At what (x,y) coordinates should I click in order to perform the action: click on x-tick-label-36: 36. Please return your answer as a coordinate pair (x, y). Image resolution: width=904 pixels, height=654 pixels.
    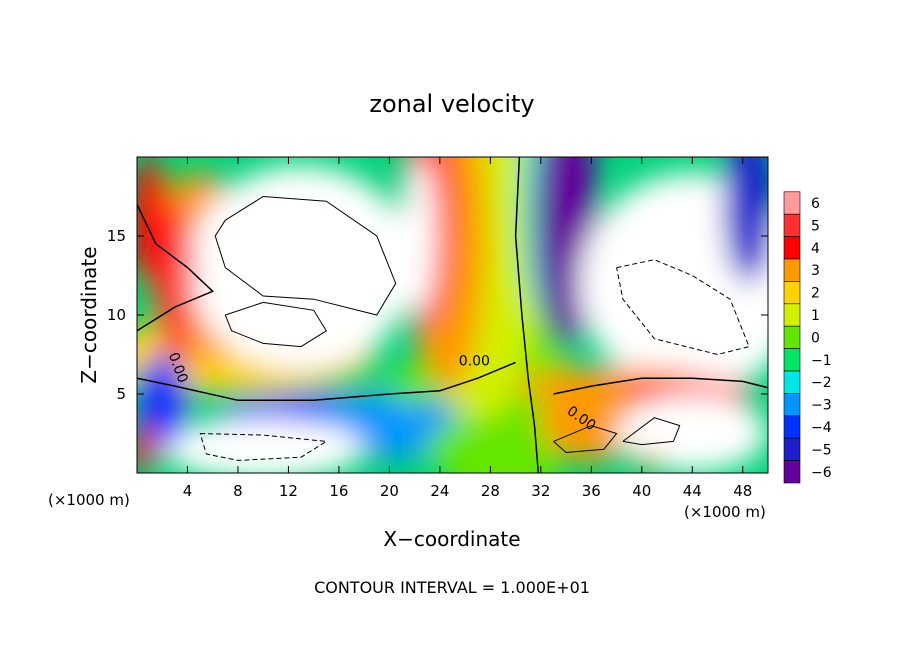
    Looking at the image, I should click on (591, 491).